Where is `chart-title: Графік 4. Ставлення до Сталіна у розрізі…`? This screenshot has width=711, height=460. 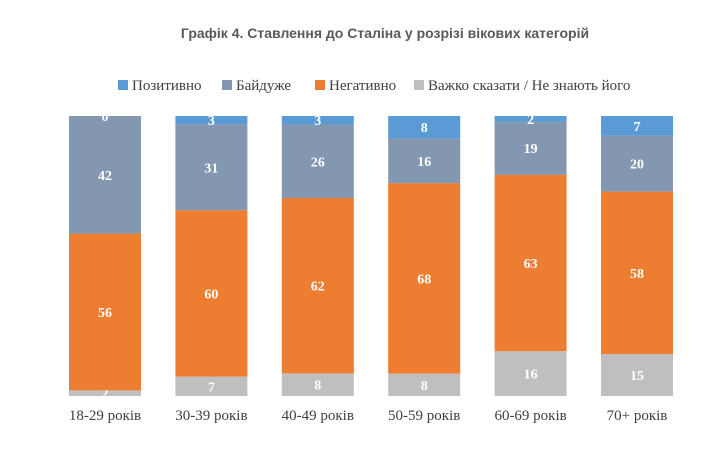
chart-title: Графік 4. Ставлення до Сталіна у розрізі… is located at coordinates (385, 33).